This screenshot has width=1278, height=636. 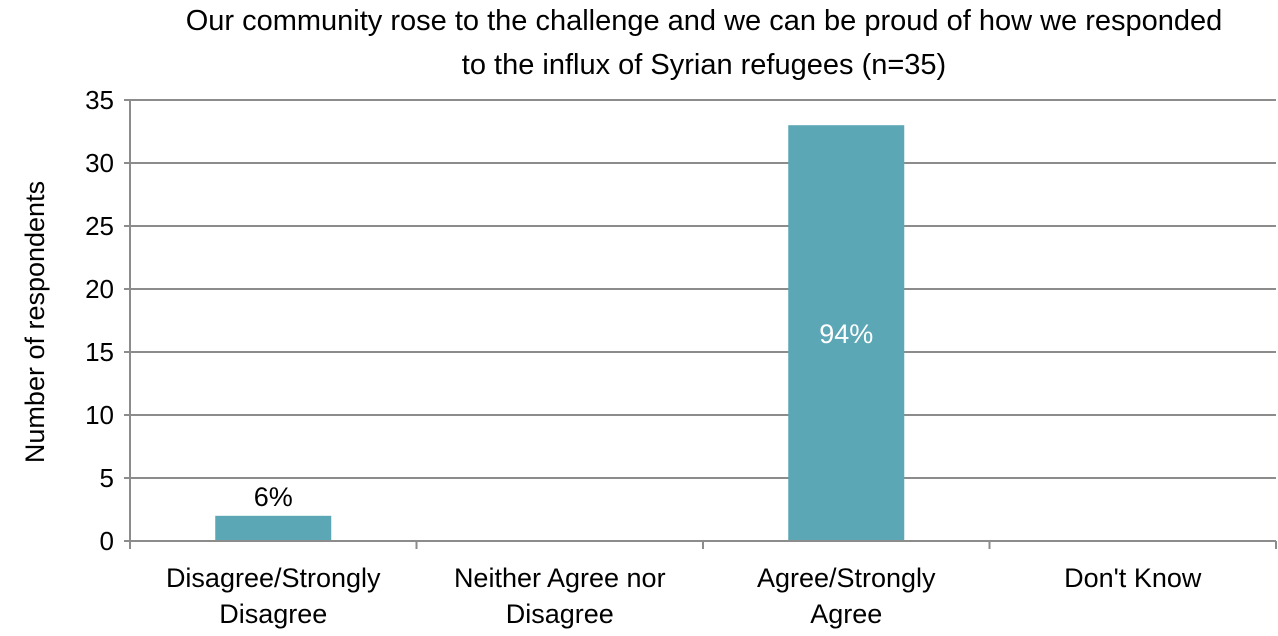 What do you see at coordinates (99, 226) in the screenshot?
I see `y-tick-label-25: 25` at bounding box center [99, 226].